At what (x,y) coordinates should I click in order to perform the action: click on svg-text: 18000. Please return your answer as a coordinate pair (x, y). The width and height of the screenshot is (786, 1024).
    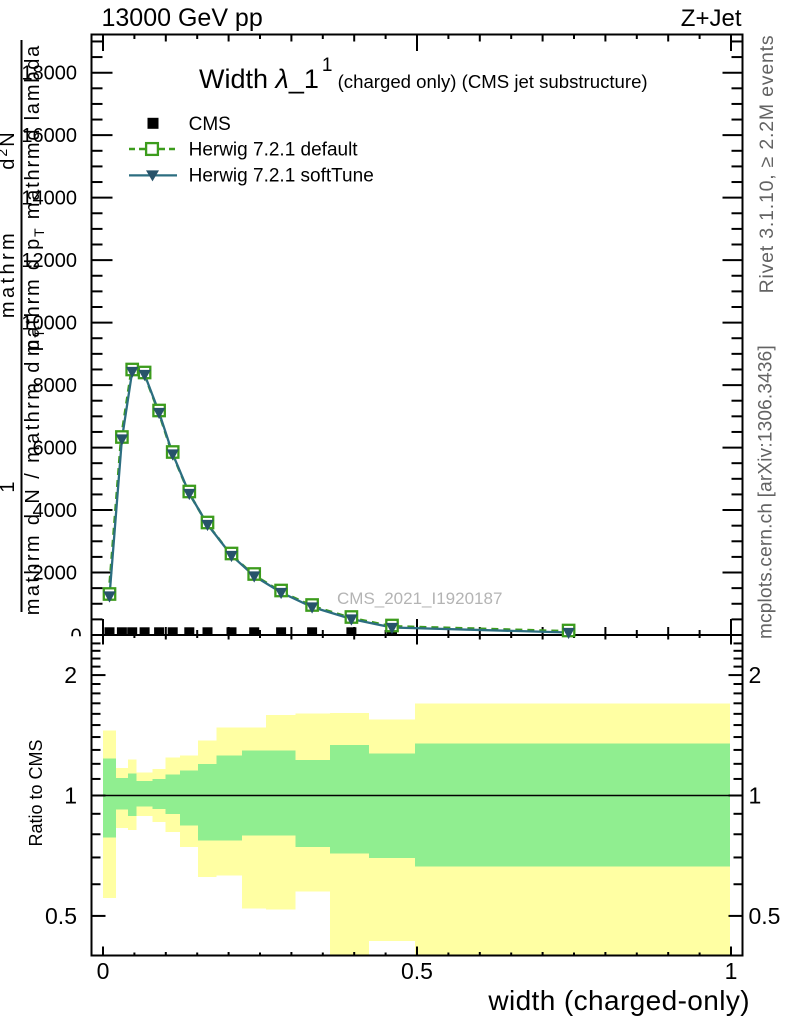
    Looking at the image, I should click on (49, 74).